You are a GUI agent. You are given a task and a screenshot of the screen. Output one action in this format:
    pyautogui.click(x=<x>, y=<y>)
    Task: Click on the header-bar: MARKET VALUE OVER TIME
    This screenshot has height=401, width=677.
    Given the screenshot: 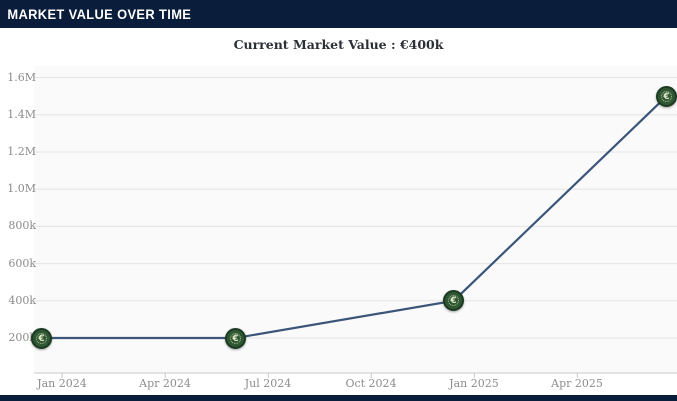 What is the action you would take?
    pyautogui.click(x=338, y=14)
    